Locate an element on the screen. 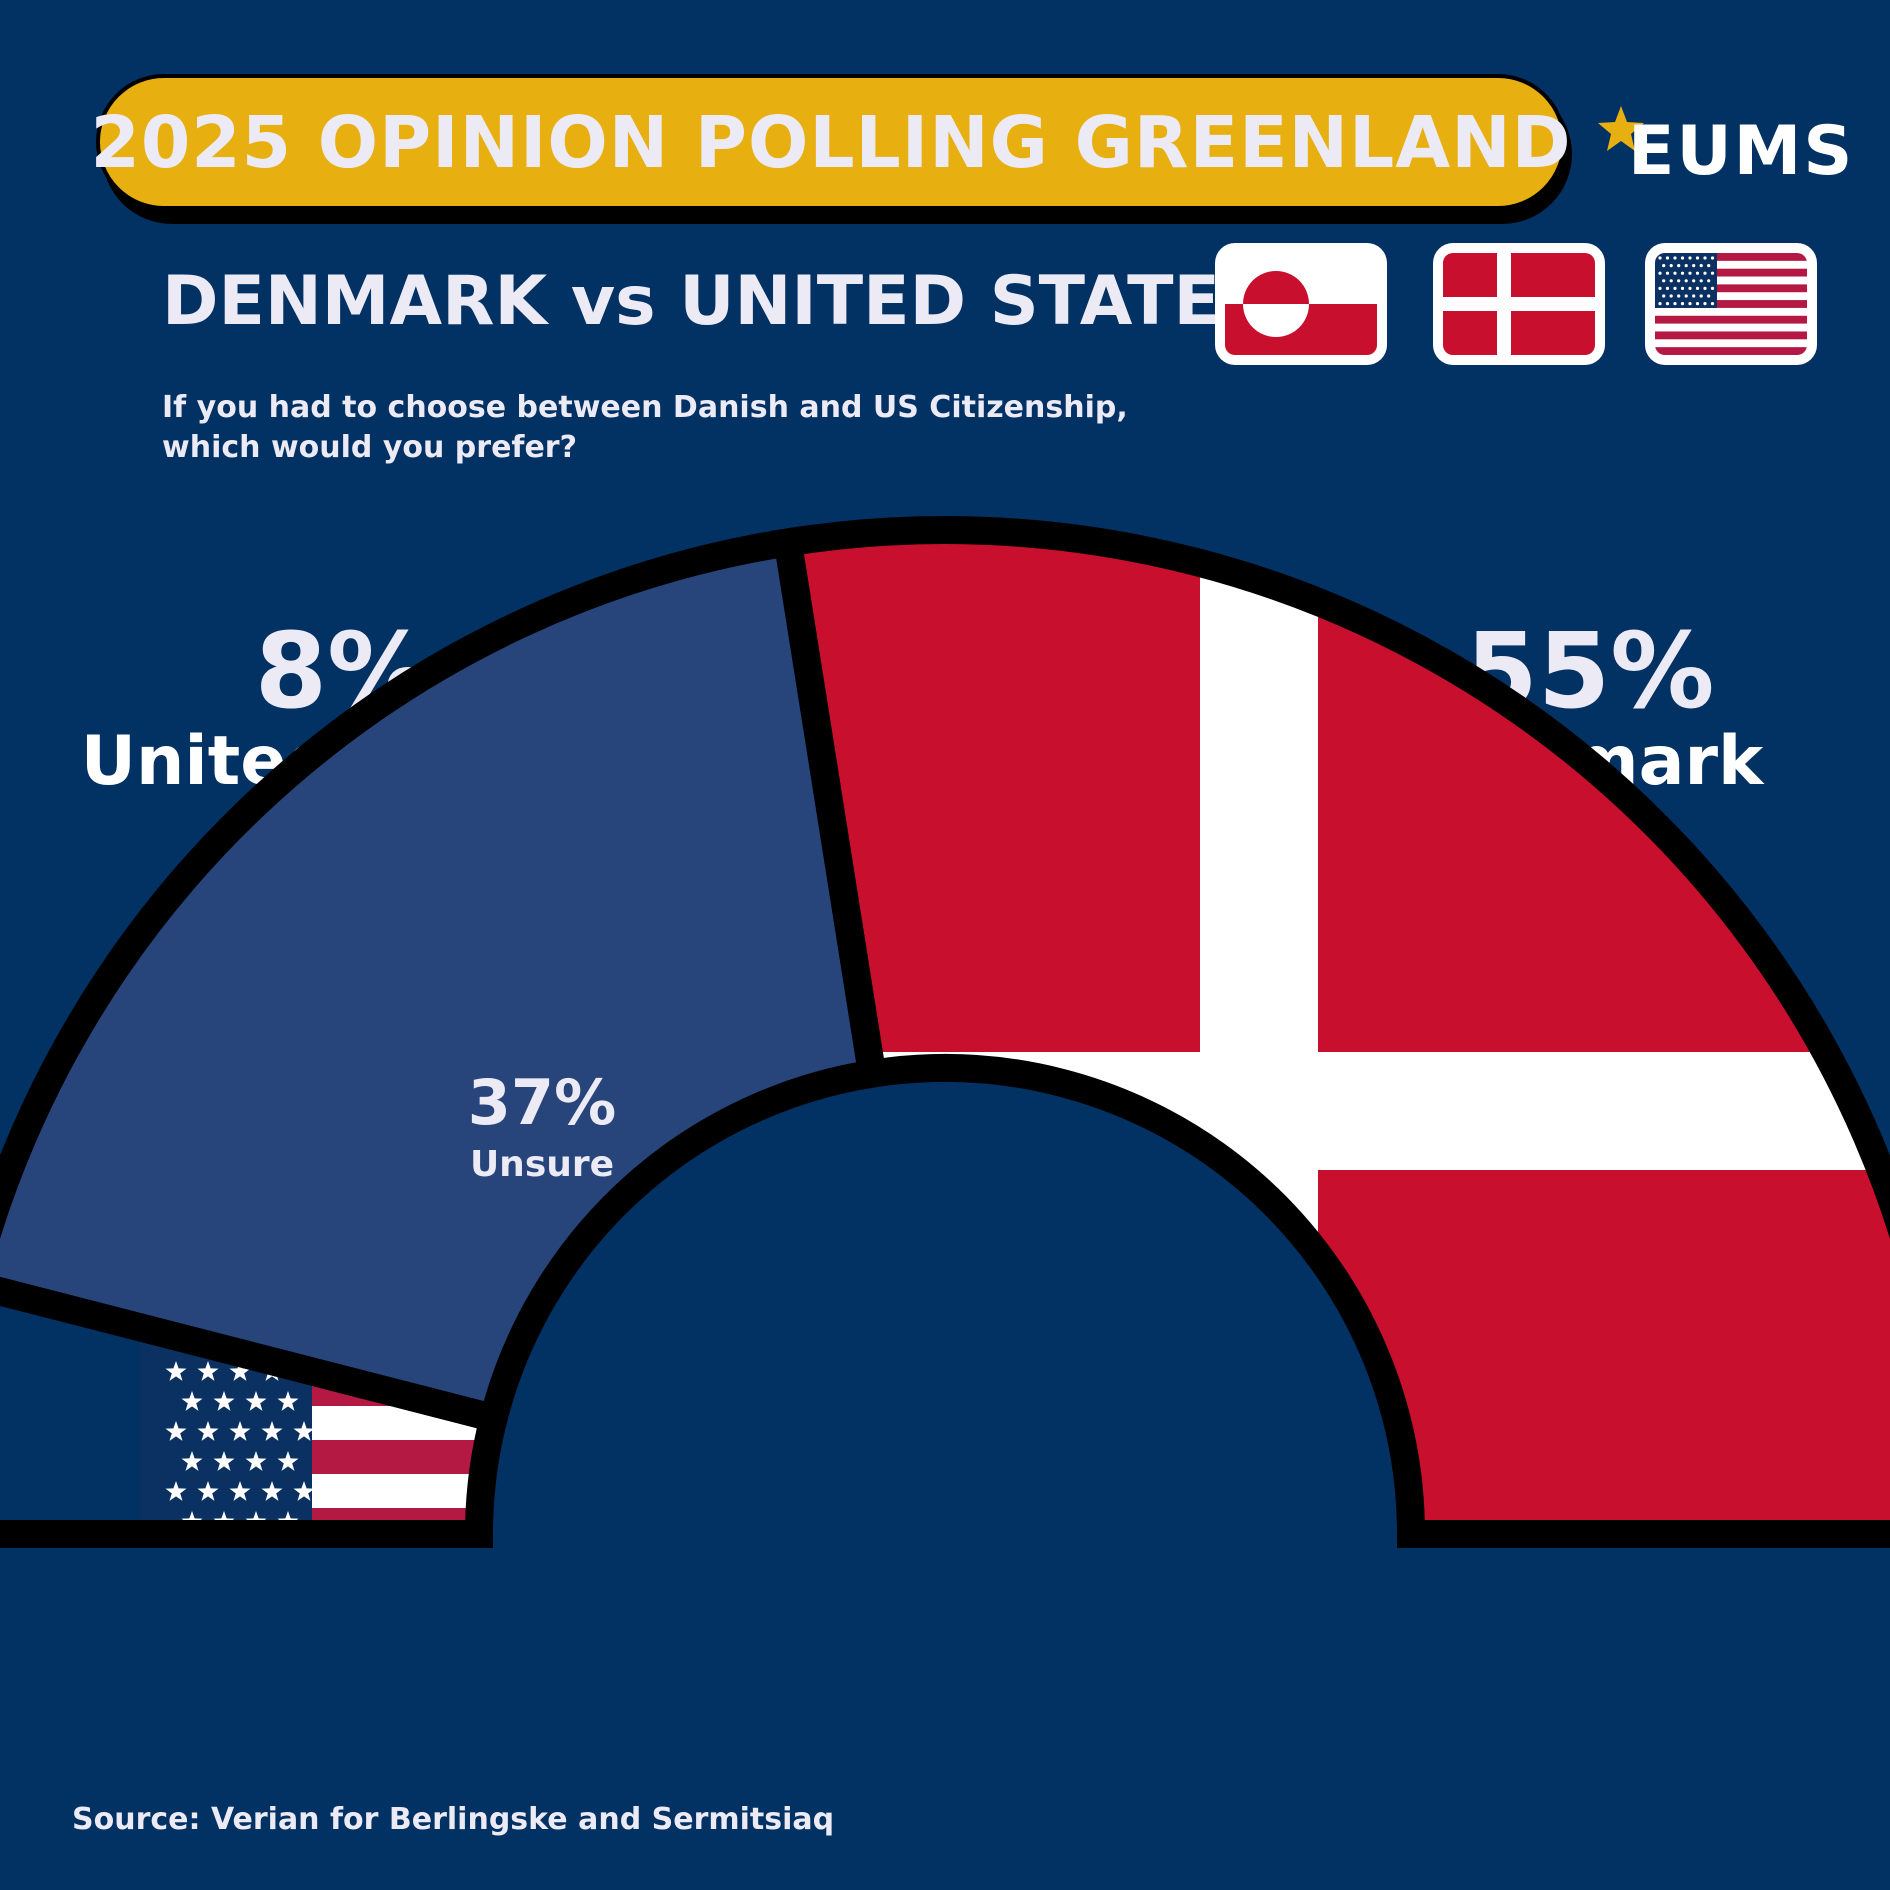 The image size is (1890, 1890). eums-logo: EUMS is located at coordinates (1724, 149).